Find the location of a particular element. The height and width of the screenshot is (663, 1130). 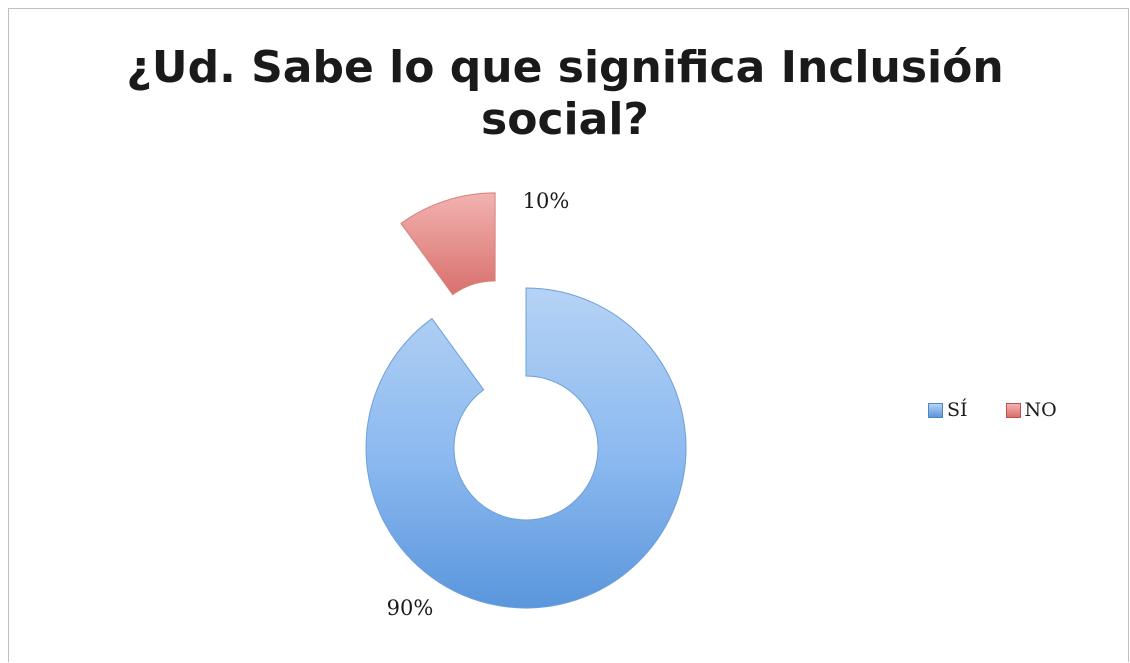

legend-item-si: SÍ is located at coordinates (948, 410).